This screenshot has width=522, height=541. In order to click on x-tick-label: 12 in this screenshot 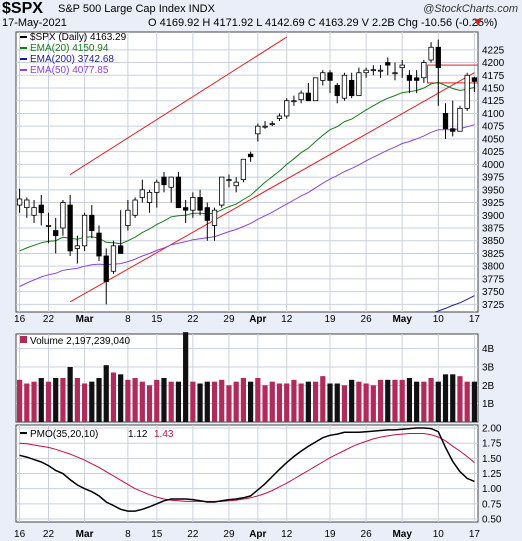, I will do `click(287, 534)`.